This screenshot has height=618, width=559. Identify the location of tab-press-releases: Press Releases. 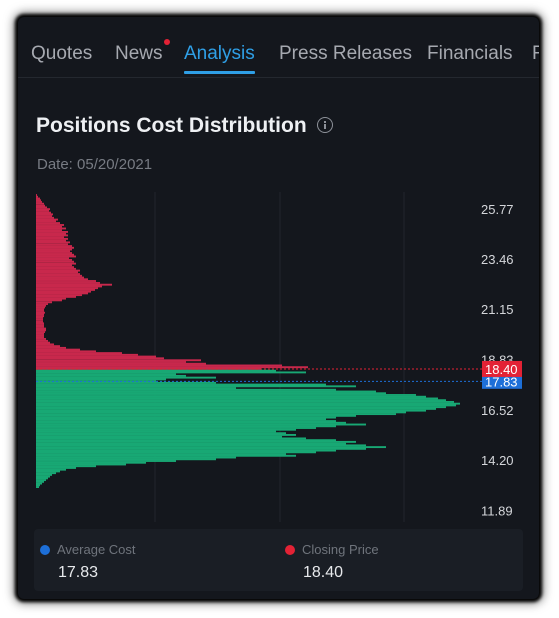
(345, 54).